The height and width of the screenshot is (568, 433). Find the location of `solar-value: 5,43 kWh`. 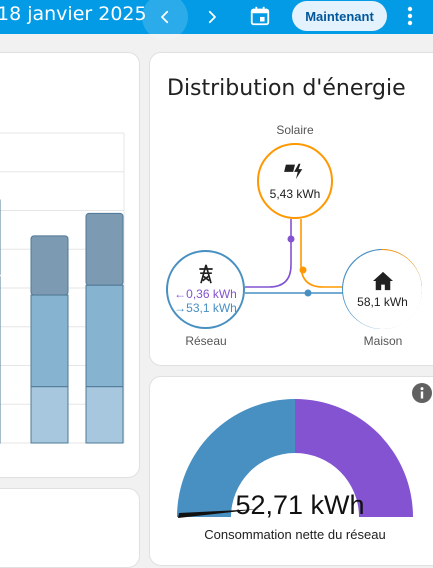

solar-value: 5,43 kWh is located at coordinates (295, 194).